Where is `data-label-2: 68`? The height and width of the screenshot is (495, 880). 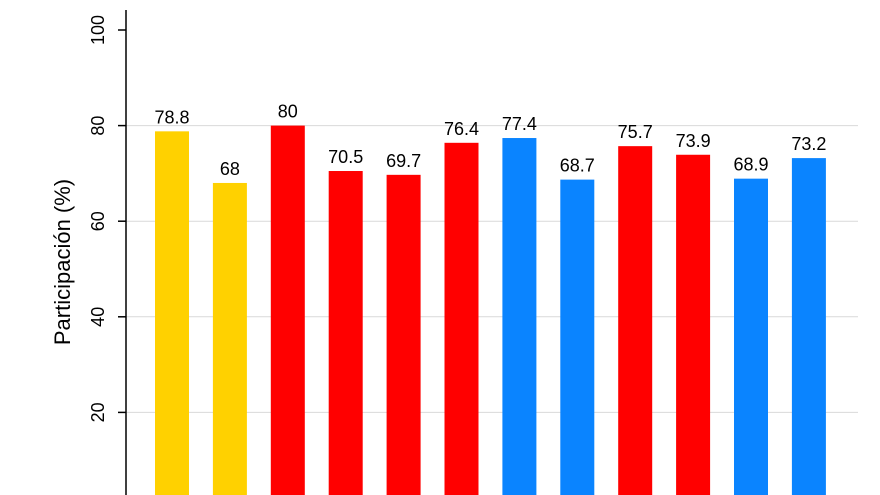 data-label-2: 68 is located at coordinates (230, 169).